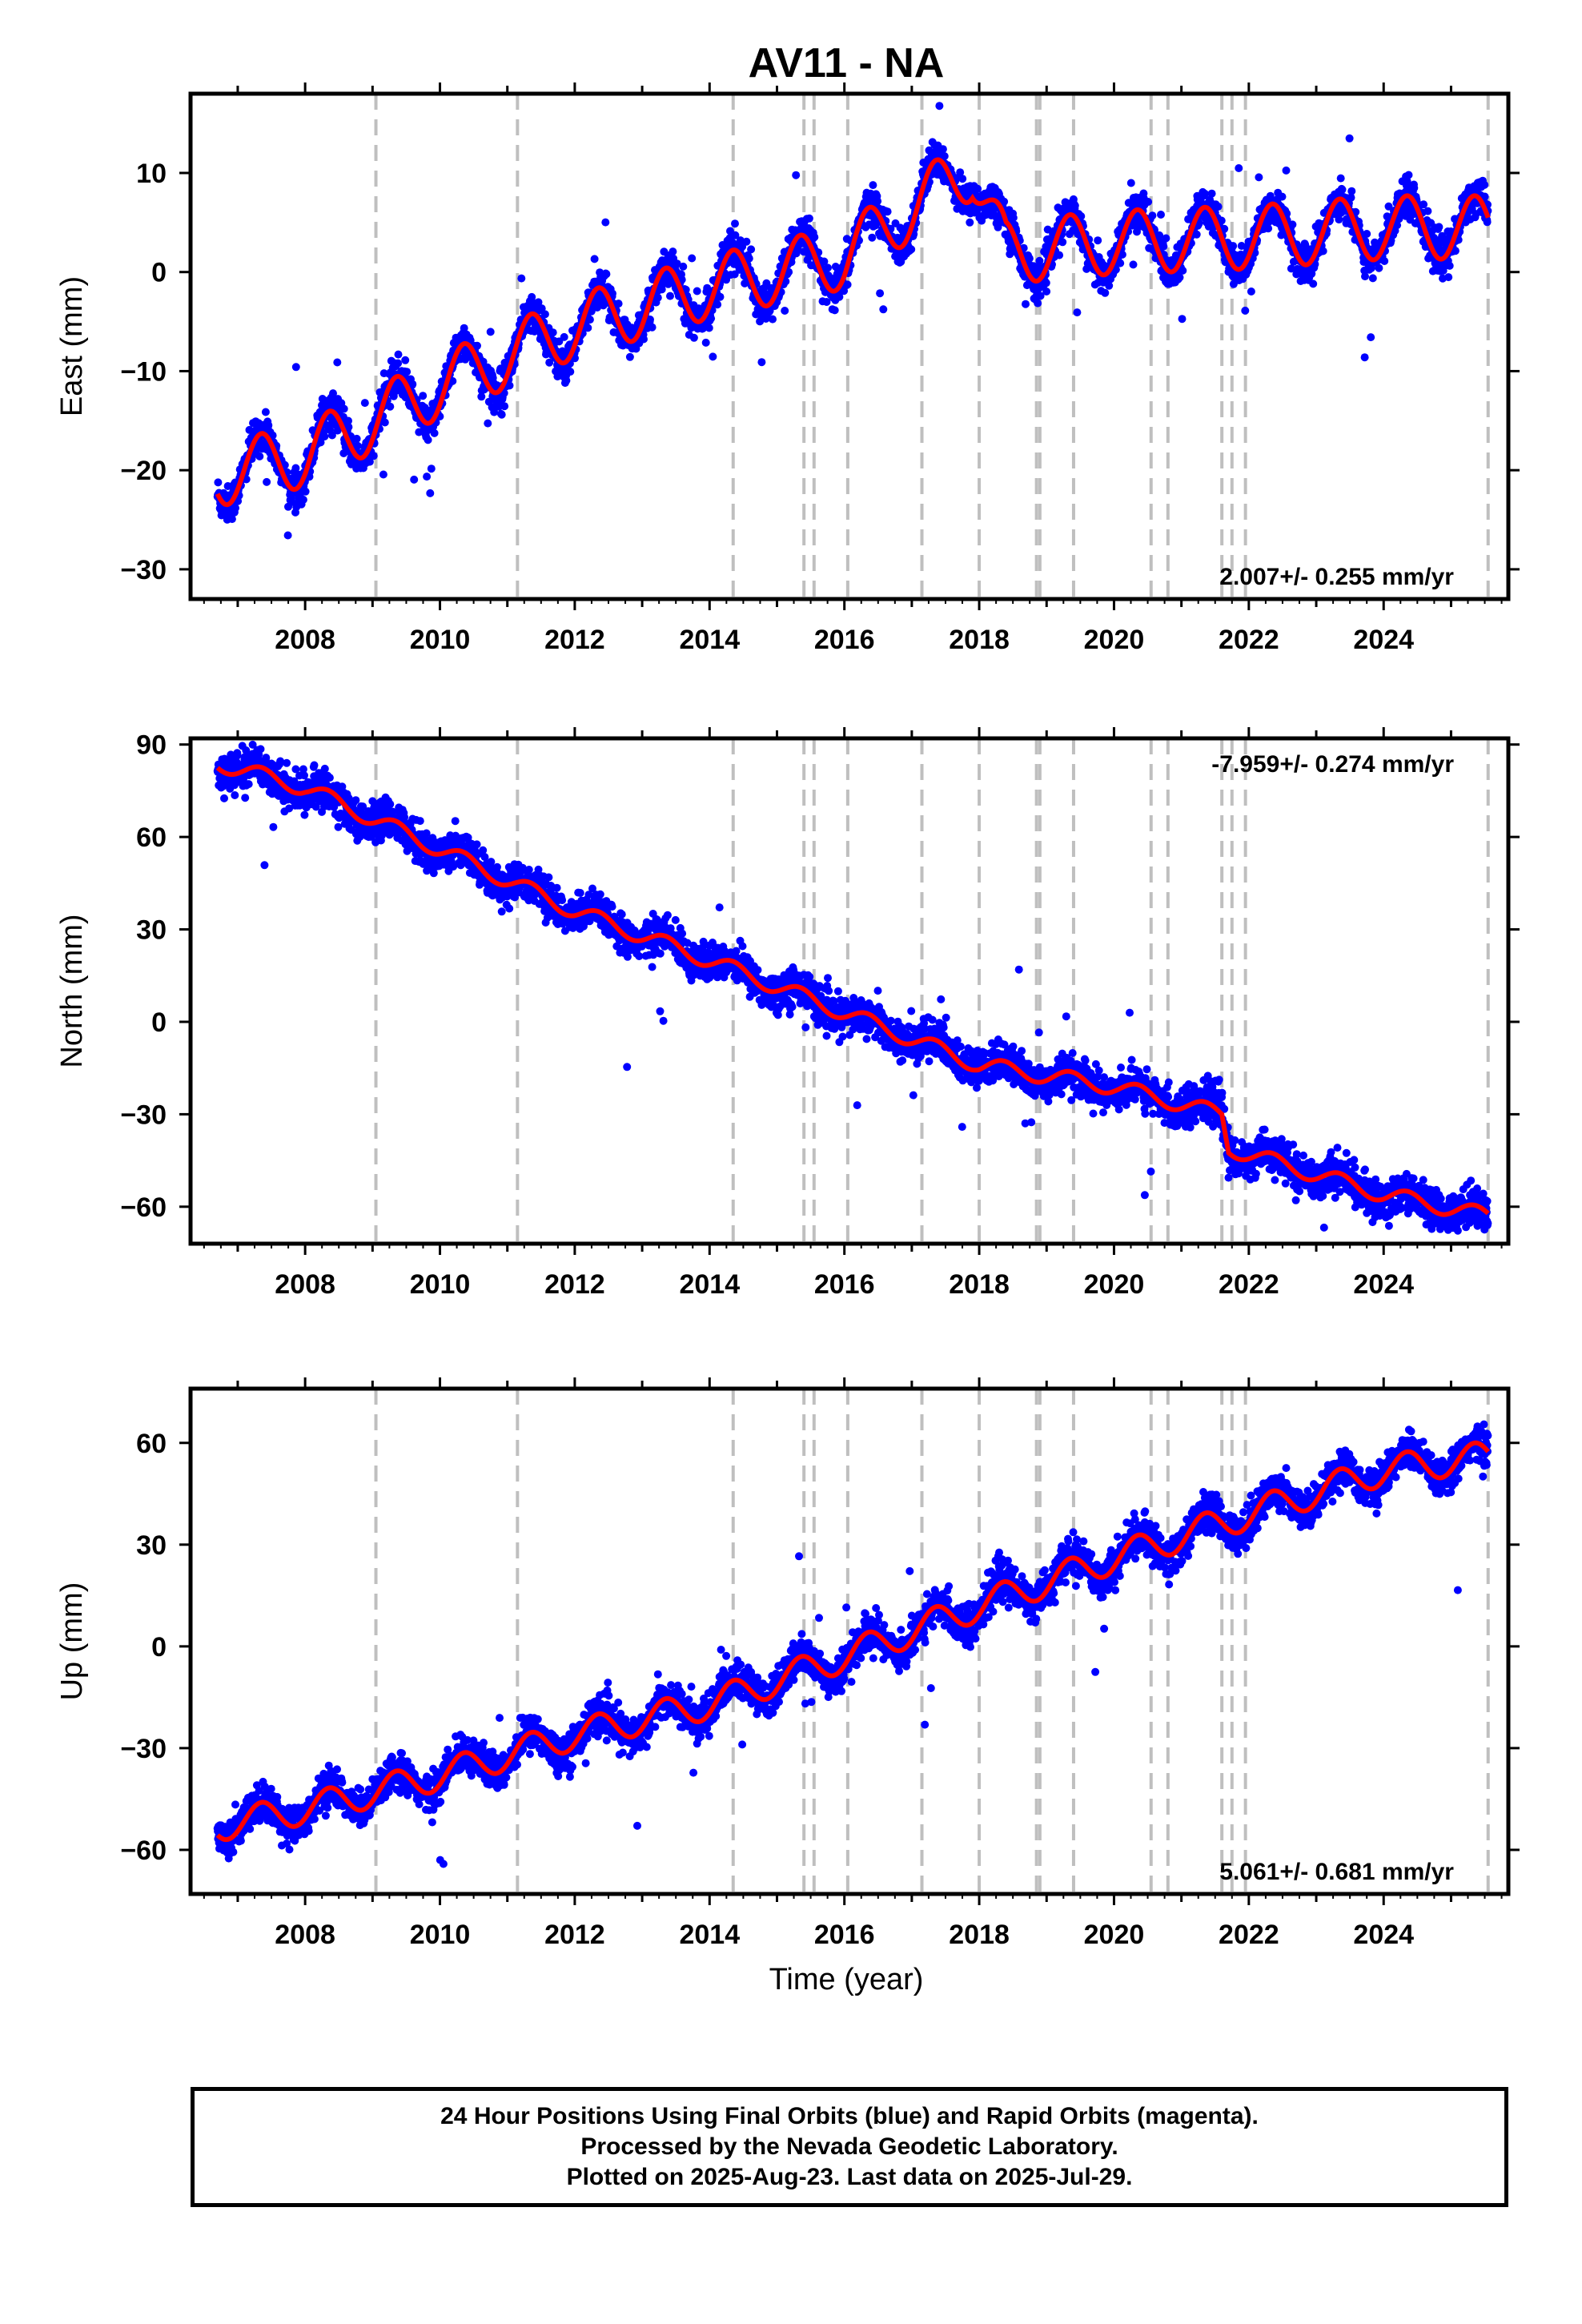  What do you see at coordinates (575, 640) in the screenshot?
I see `x-tick-label: 2012` at bounding box center [575, 640].